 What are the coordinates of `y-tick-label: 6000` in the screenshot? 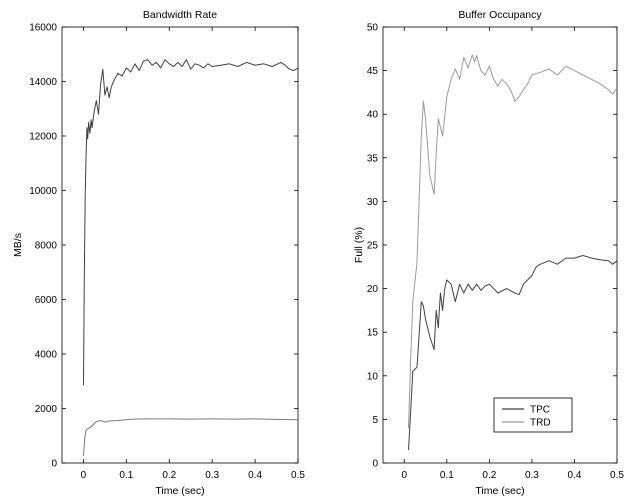 It's located at (46, 300).